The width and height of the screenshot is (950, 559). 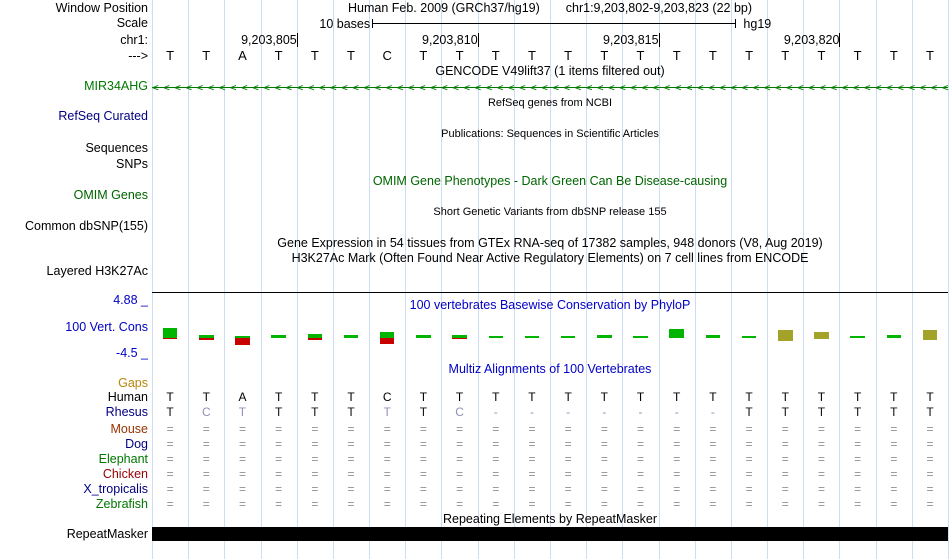 What do you see at coordinates (116, 148) in the screenshot?
I see `track-label-sequences: Sequences` at bounding box center [116, 148].